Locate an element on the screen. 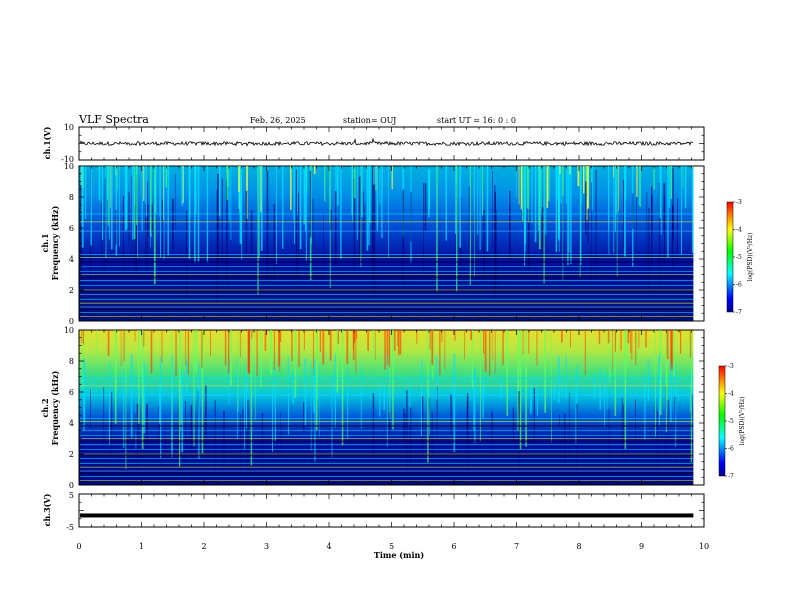 The height and width of the screenshot is (612, 792). x-tick-label: 10 is located at coordinates (704, 546).